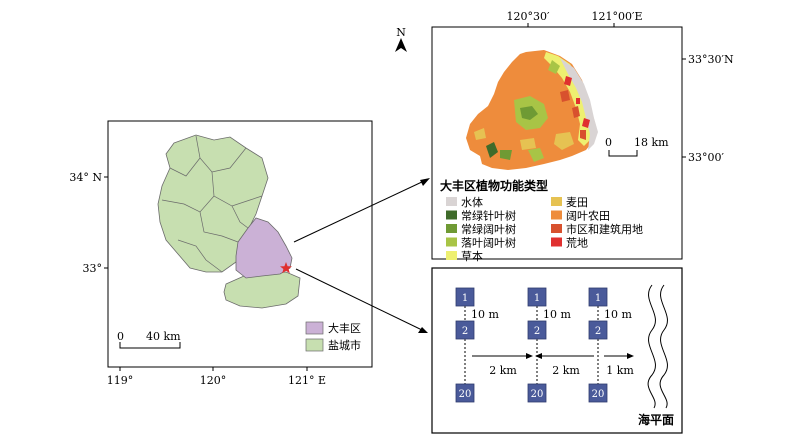  I want to click on dafeng-scale-bar: 0 18 km, so click(637, 146).